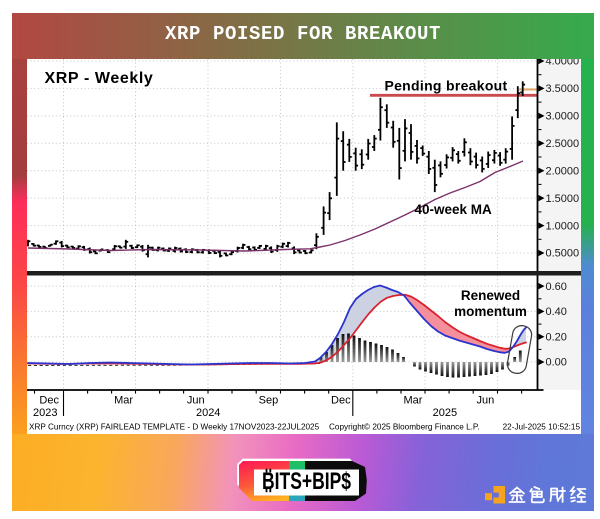 The width and height of the screenshot is (600, 519). What do you see at coordinates (404, 427) in the screenshot?
I see `svg-text:Copyright© 2025 Bloomberg Fina: Copyright© 2025 Bloomberg Finance L.P.` at bounding box center [404, 427].